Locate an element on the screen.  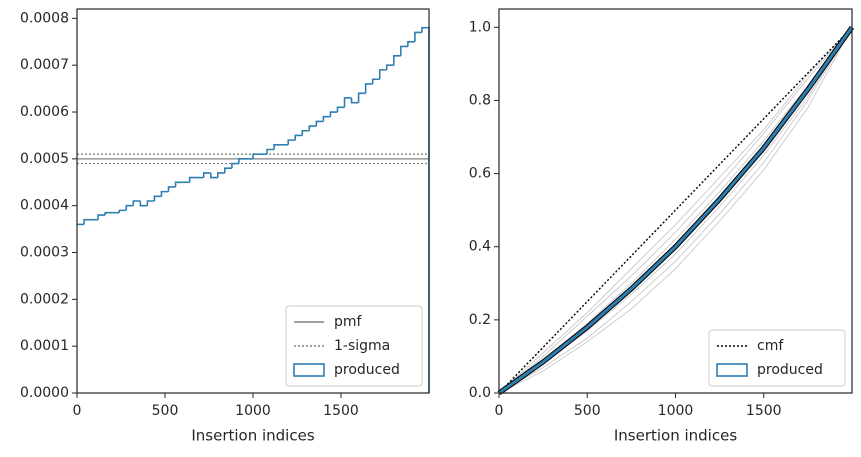
y-tick-label: 0.8 is located at coordinates (480, 100).